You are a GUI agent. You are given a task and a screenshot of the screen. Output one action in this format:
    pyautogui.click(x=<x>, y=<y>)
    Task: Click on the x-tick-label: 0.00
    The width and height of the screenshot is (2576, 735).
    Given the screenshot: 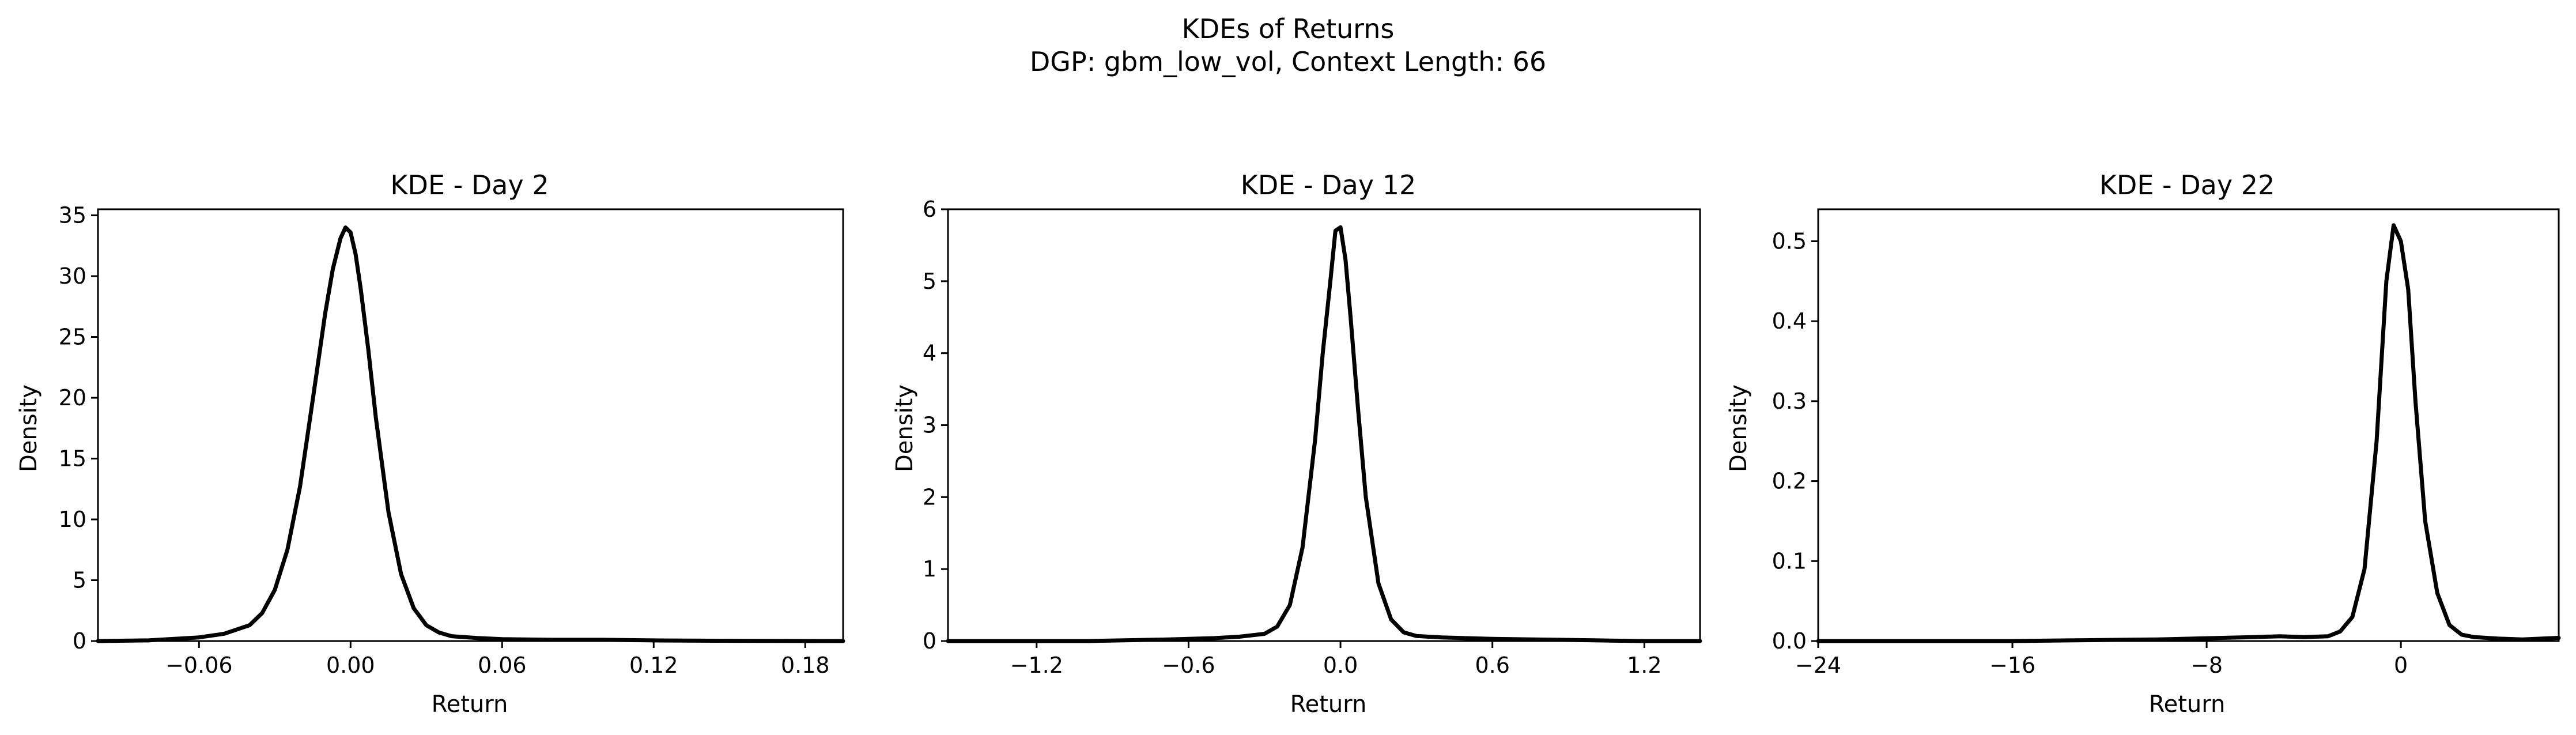 What is the action you would take?
    pyautogui.click(x=351, y=665)
    